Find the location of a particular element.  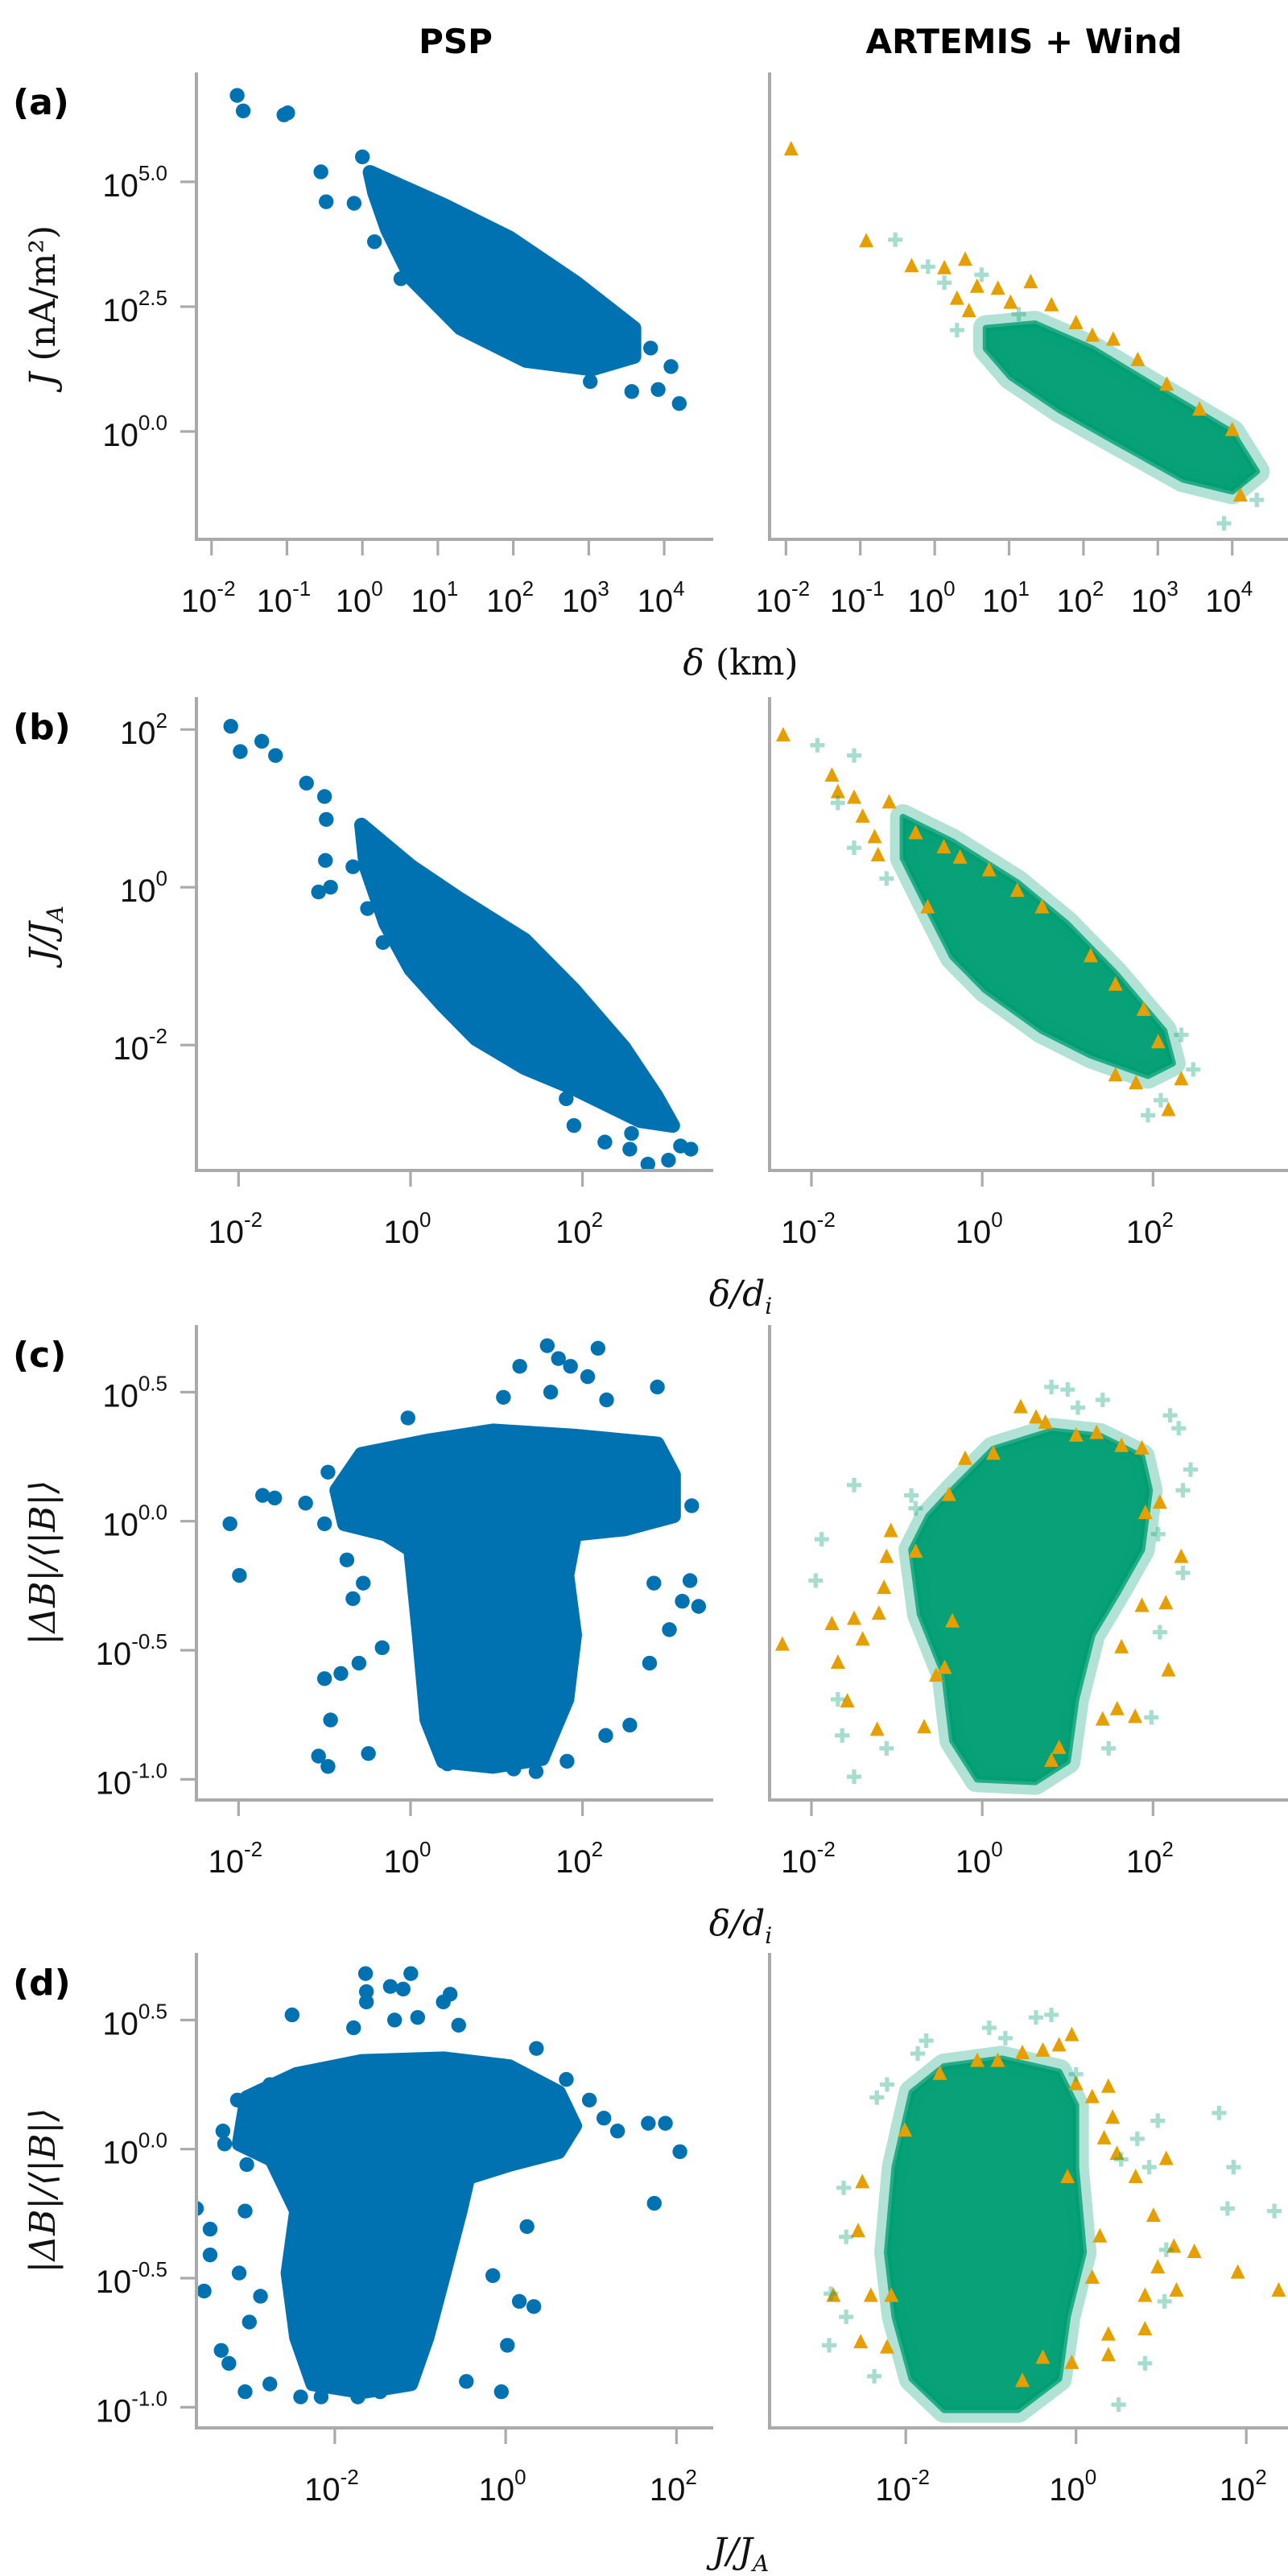

tick-exponent: 0 is located at coordinates (520, 2477).